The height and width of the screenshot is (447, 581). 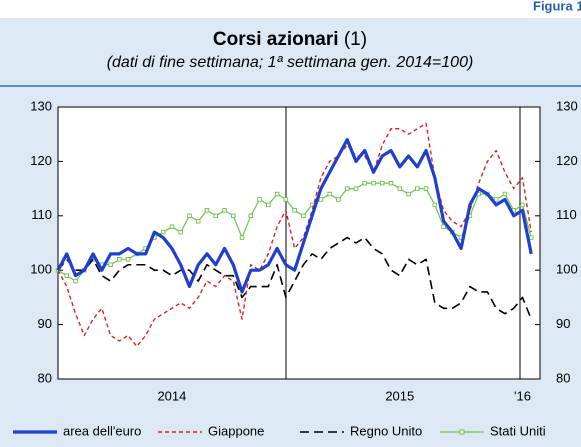 What do you see at coordinates (41, 160) in the screenshot?
I see `y-tick-label: 120` at bounding box center [41, 160].